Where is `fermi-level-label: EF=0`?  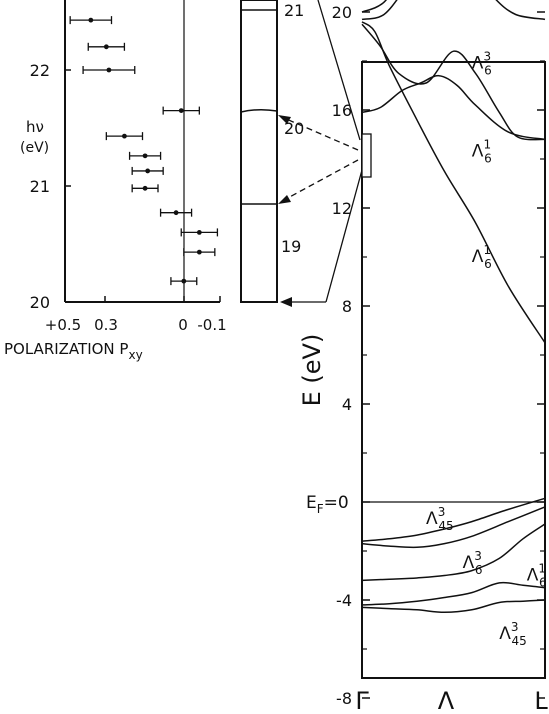 fermi-level-label: EF=0 is located at coordinates (327, 504).